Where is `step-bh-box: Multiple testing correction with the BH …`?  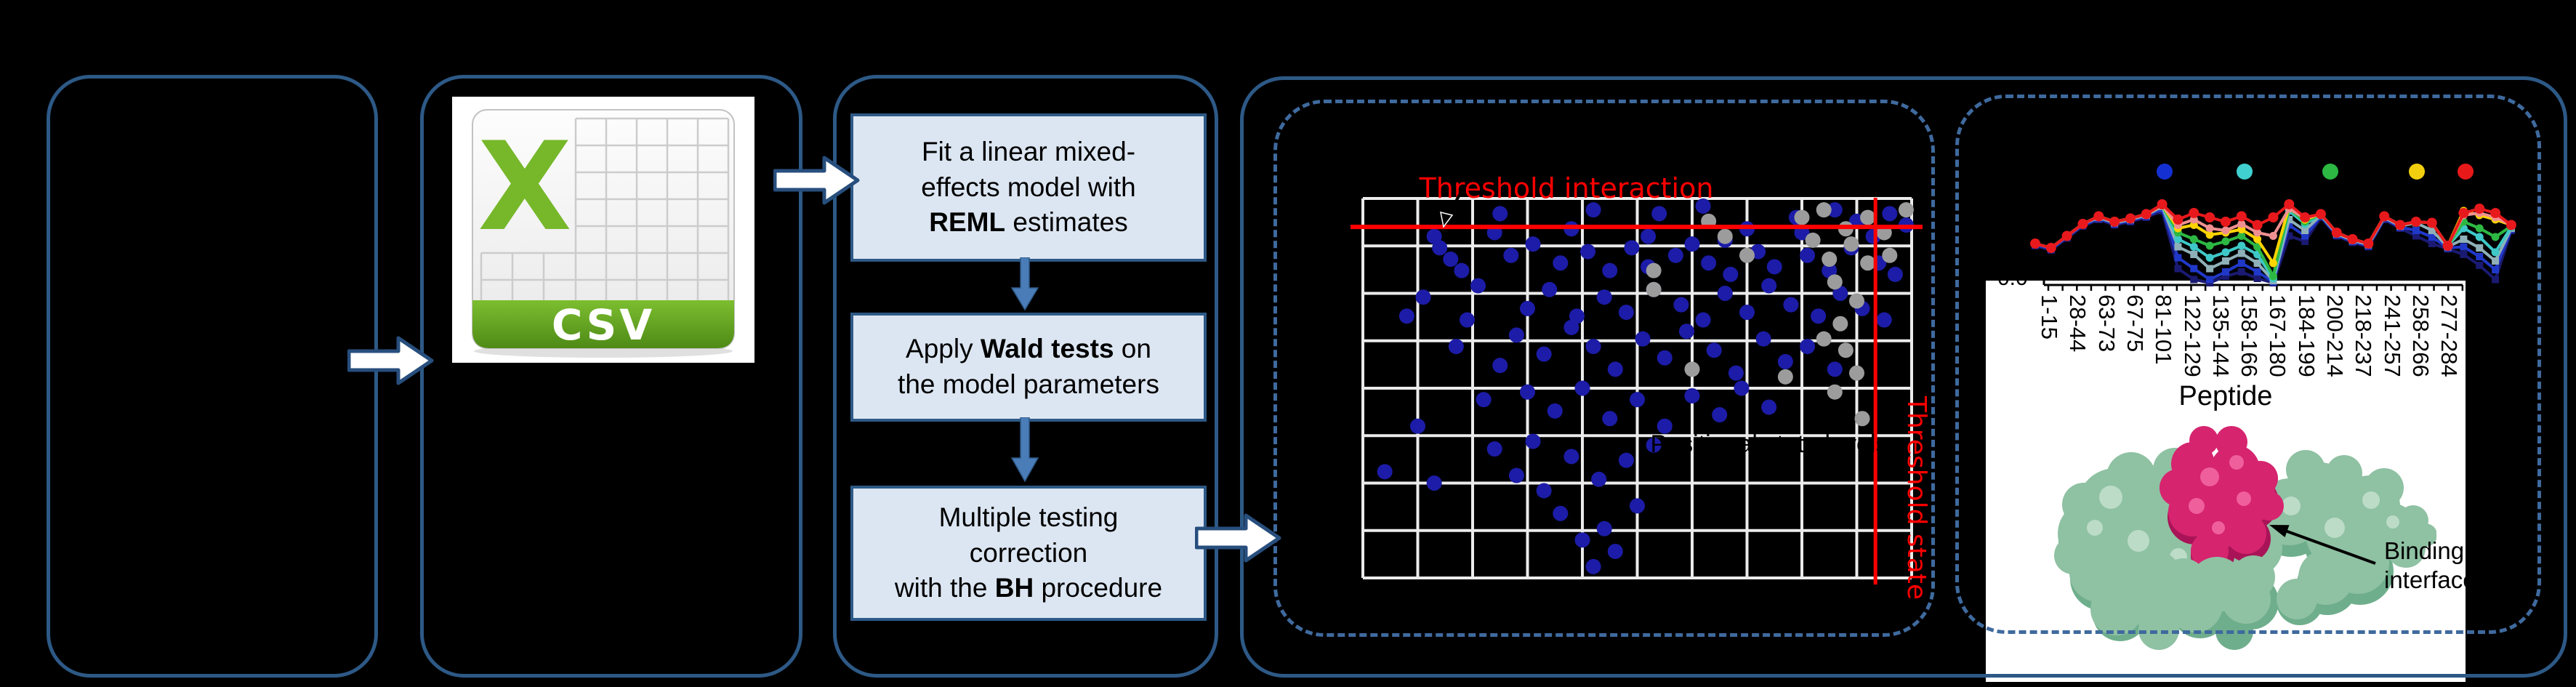
step-bh-box: Multiple testing correction with the BH … is located at coordinates (1028, 553).